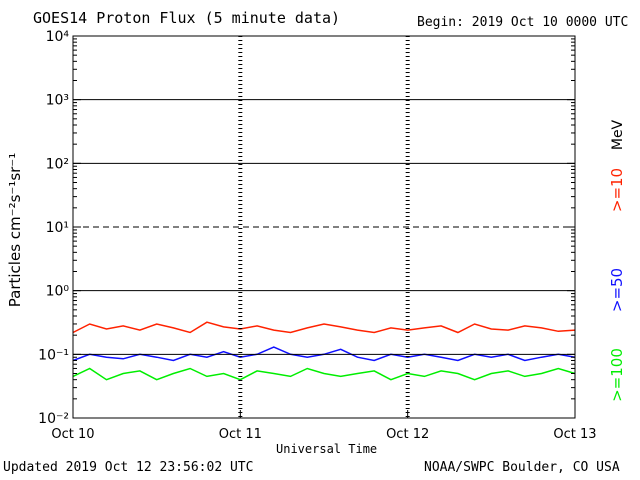  What do you see at coordinates (15, 230) in the screenshot?
I see `y-axis-label: Particles cm⁻²s⁻¹sr⁻¹` at bounding box center [15, 230].